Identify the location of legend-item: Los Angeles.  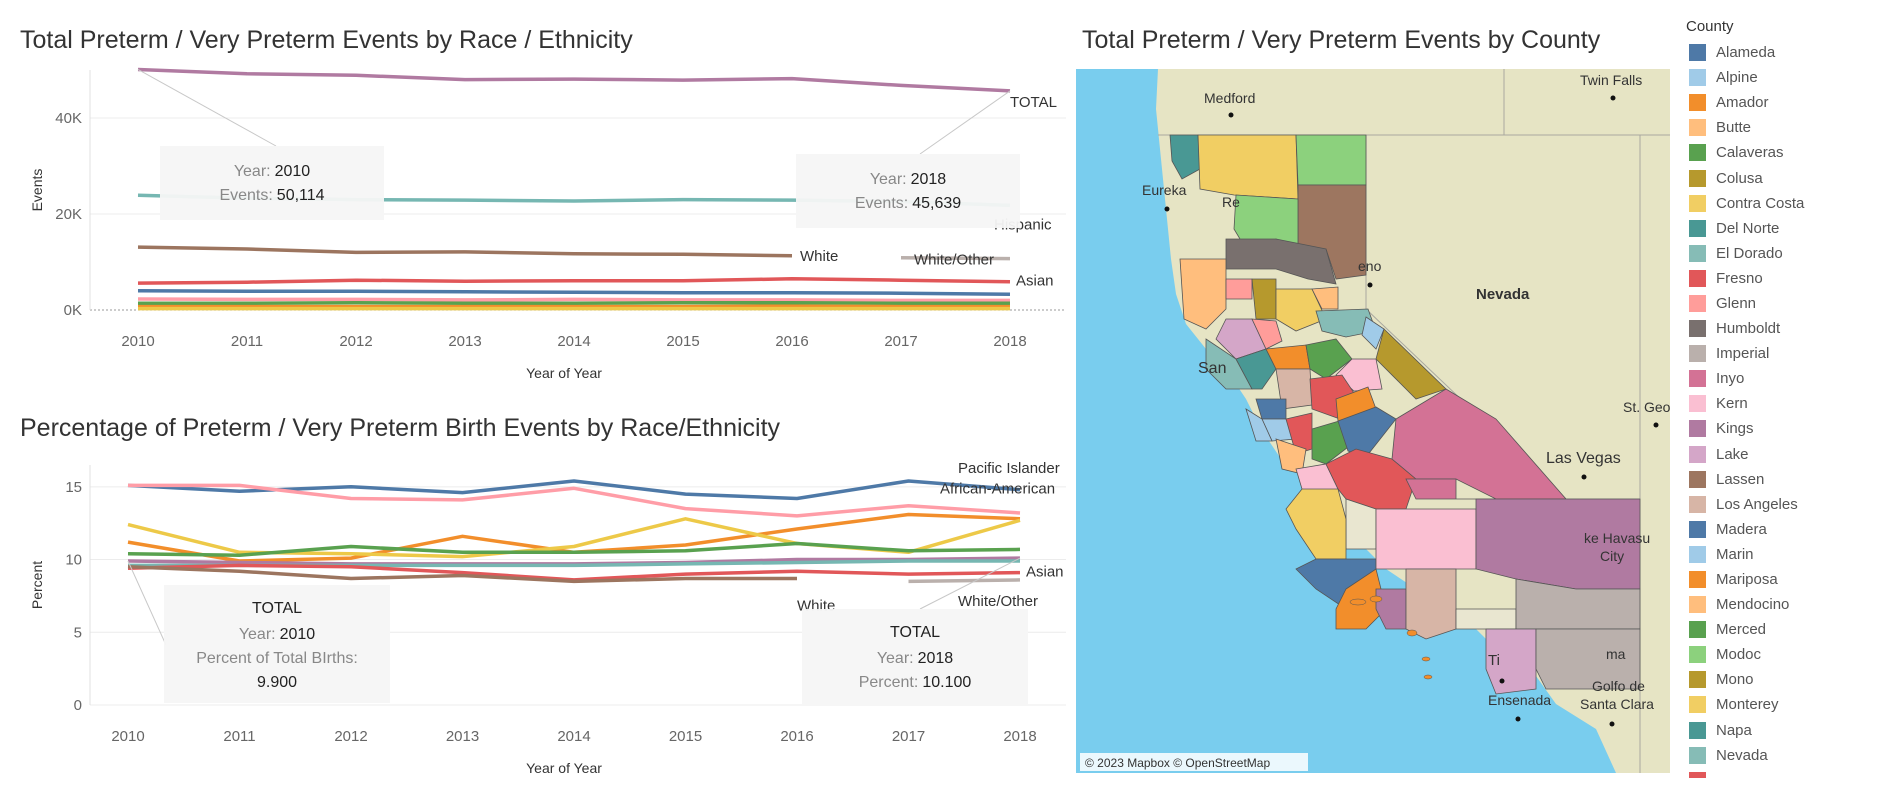
(1780, 504).